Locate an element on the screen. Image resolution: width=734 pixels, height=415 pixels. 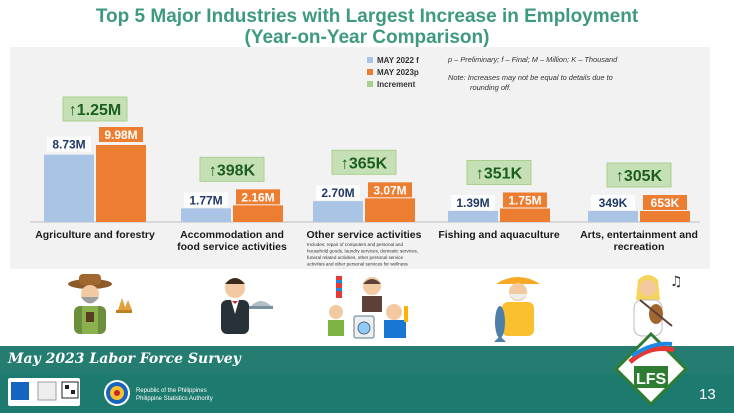
legend-label-may2022: MAY 2022 f is located at coordinates (398, 60).